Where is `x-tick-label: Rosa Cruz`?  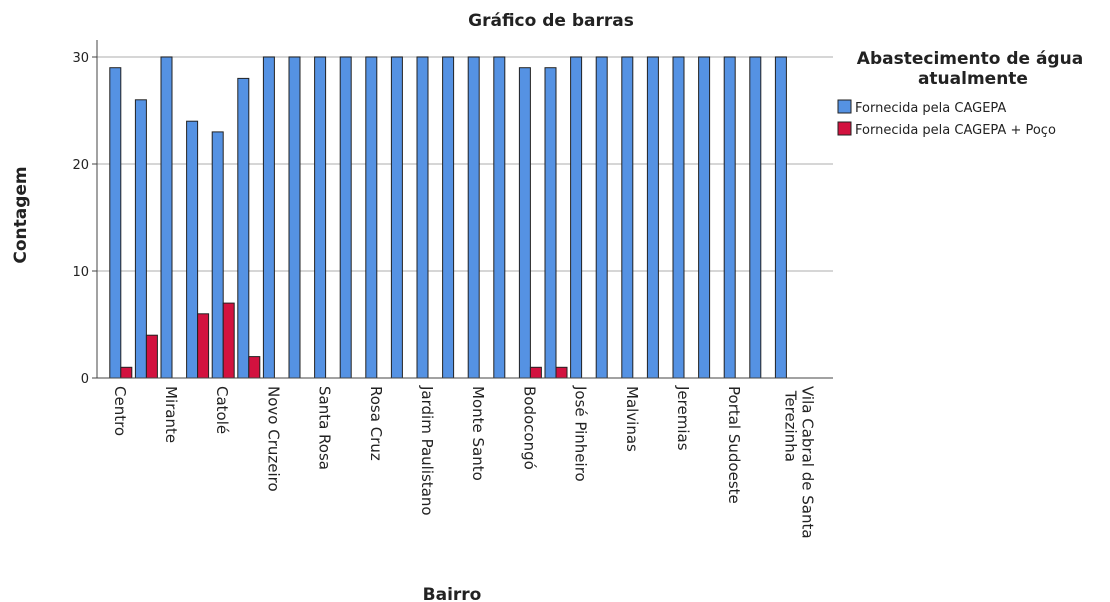 x-tick-label: Rosa Cruz is located at coordinates (376, 423).